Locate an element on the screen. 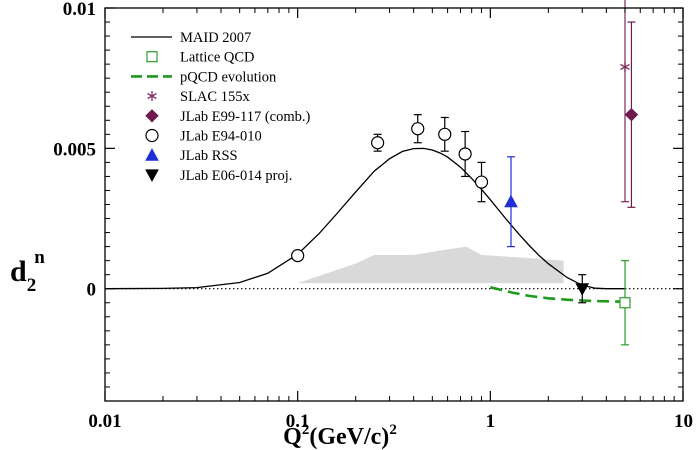 The height and width of the screenshot is (450, 696). x-tick-label: 1 is located at coordinates (491, 421).